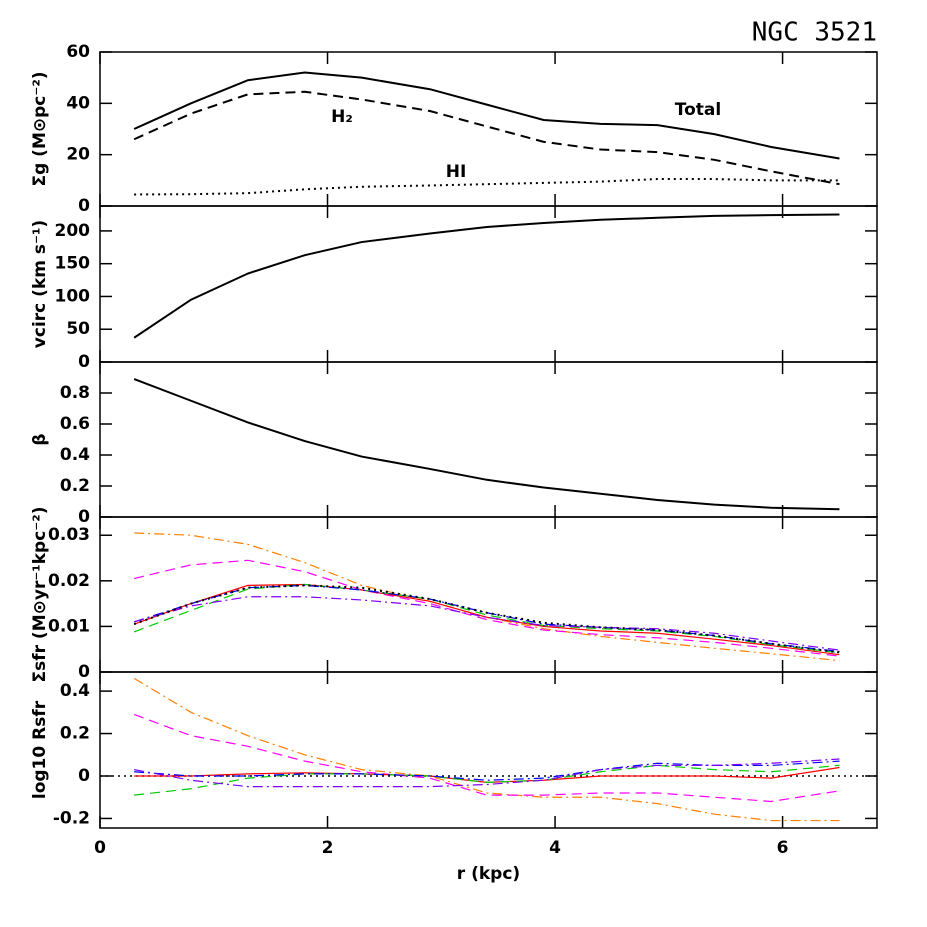  What do you see at coordinates (71, 818) in the screenshot?
I see `y-tick-label: -0.2` at bounding box center [71, 818].